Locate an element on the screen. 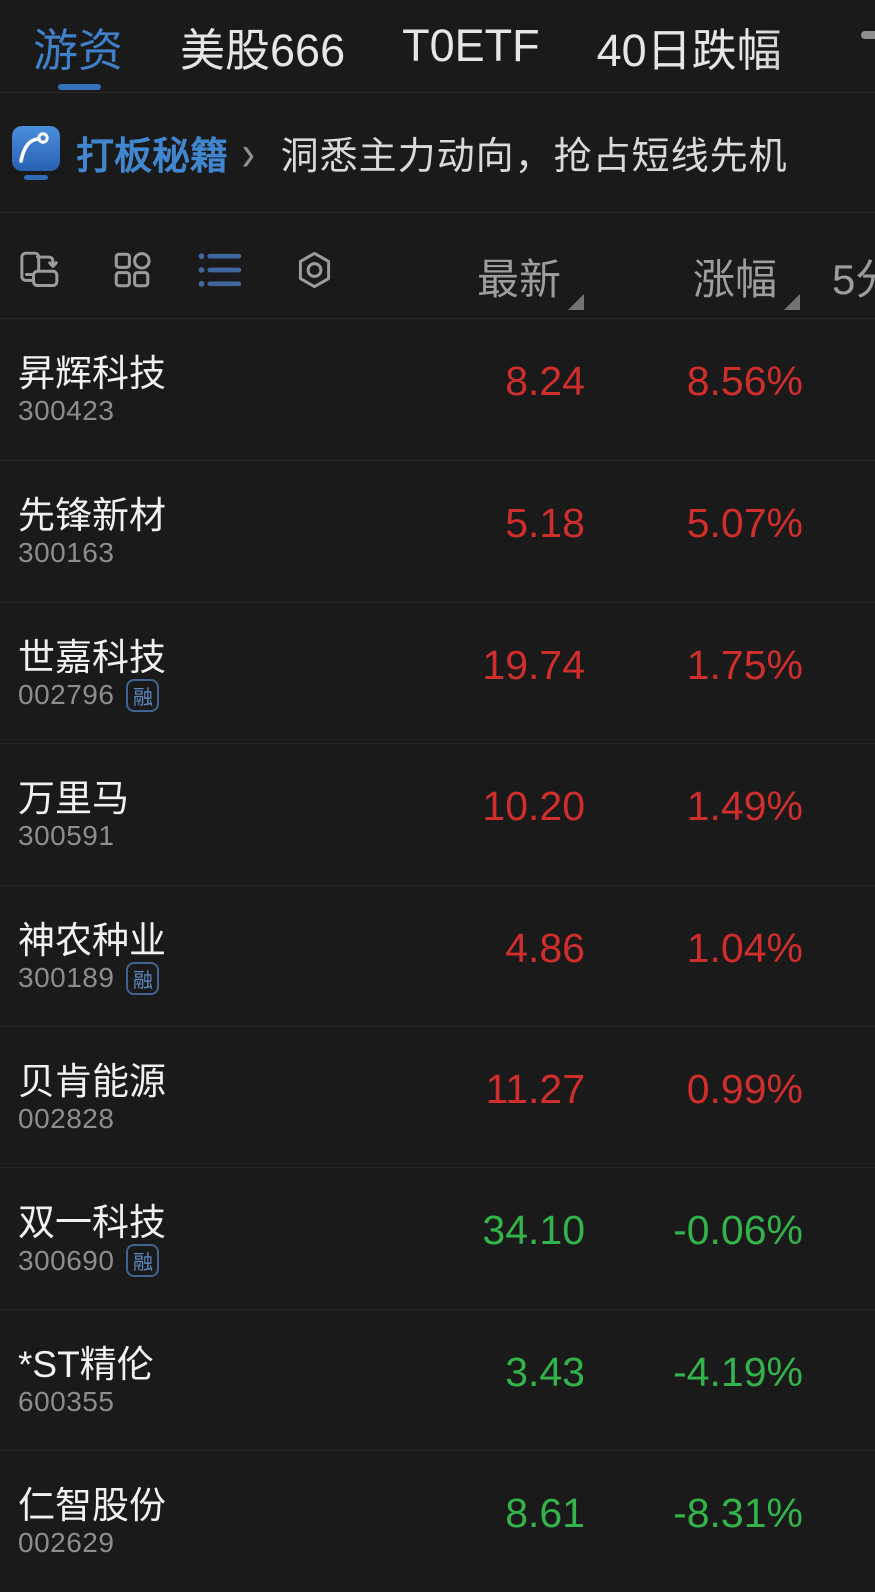 The height and width of the screenshot is (1592, 875). stock-name: 双一科技 is located at coordinates (92, 1223).